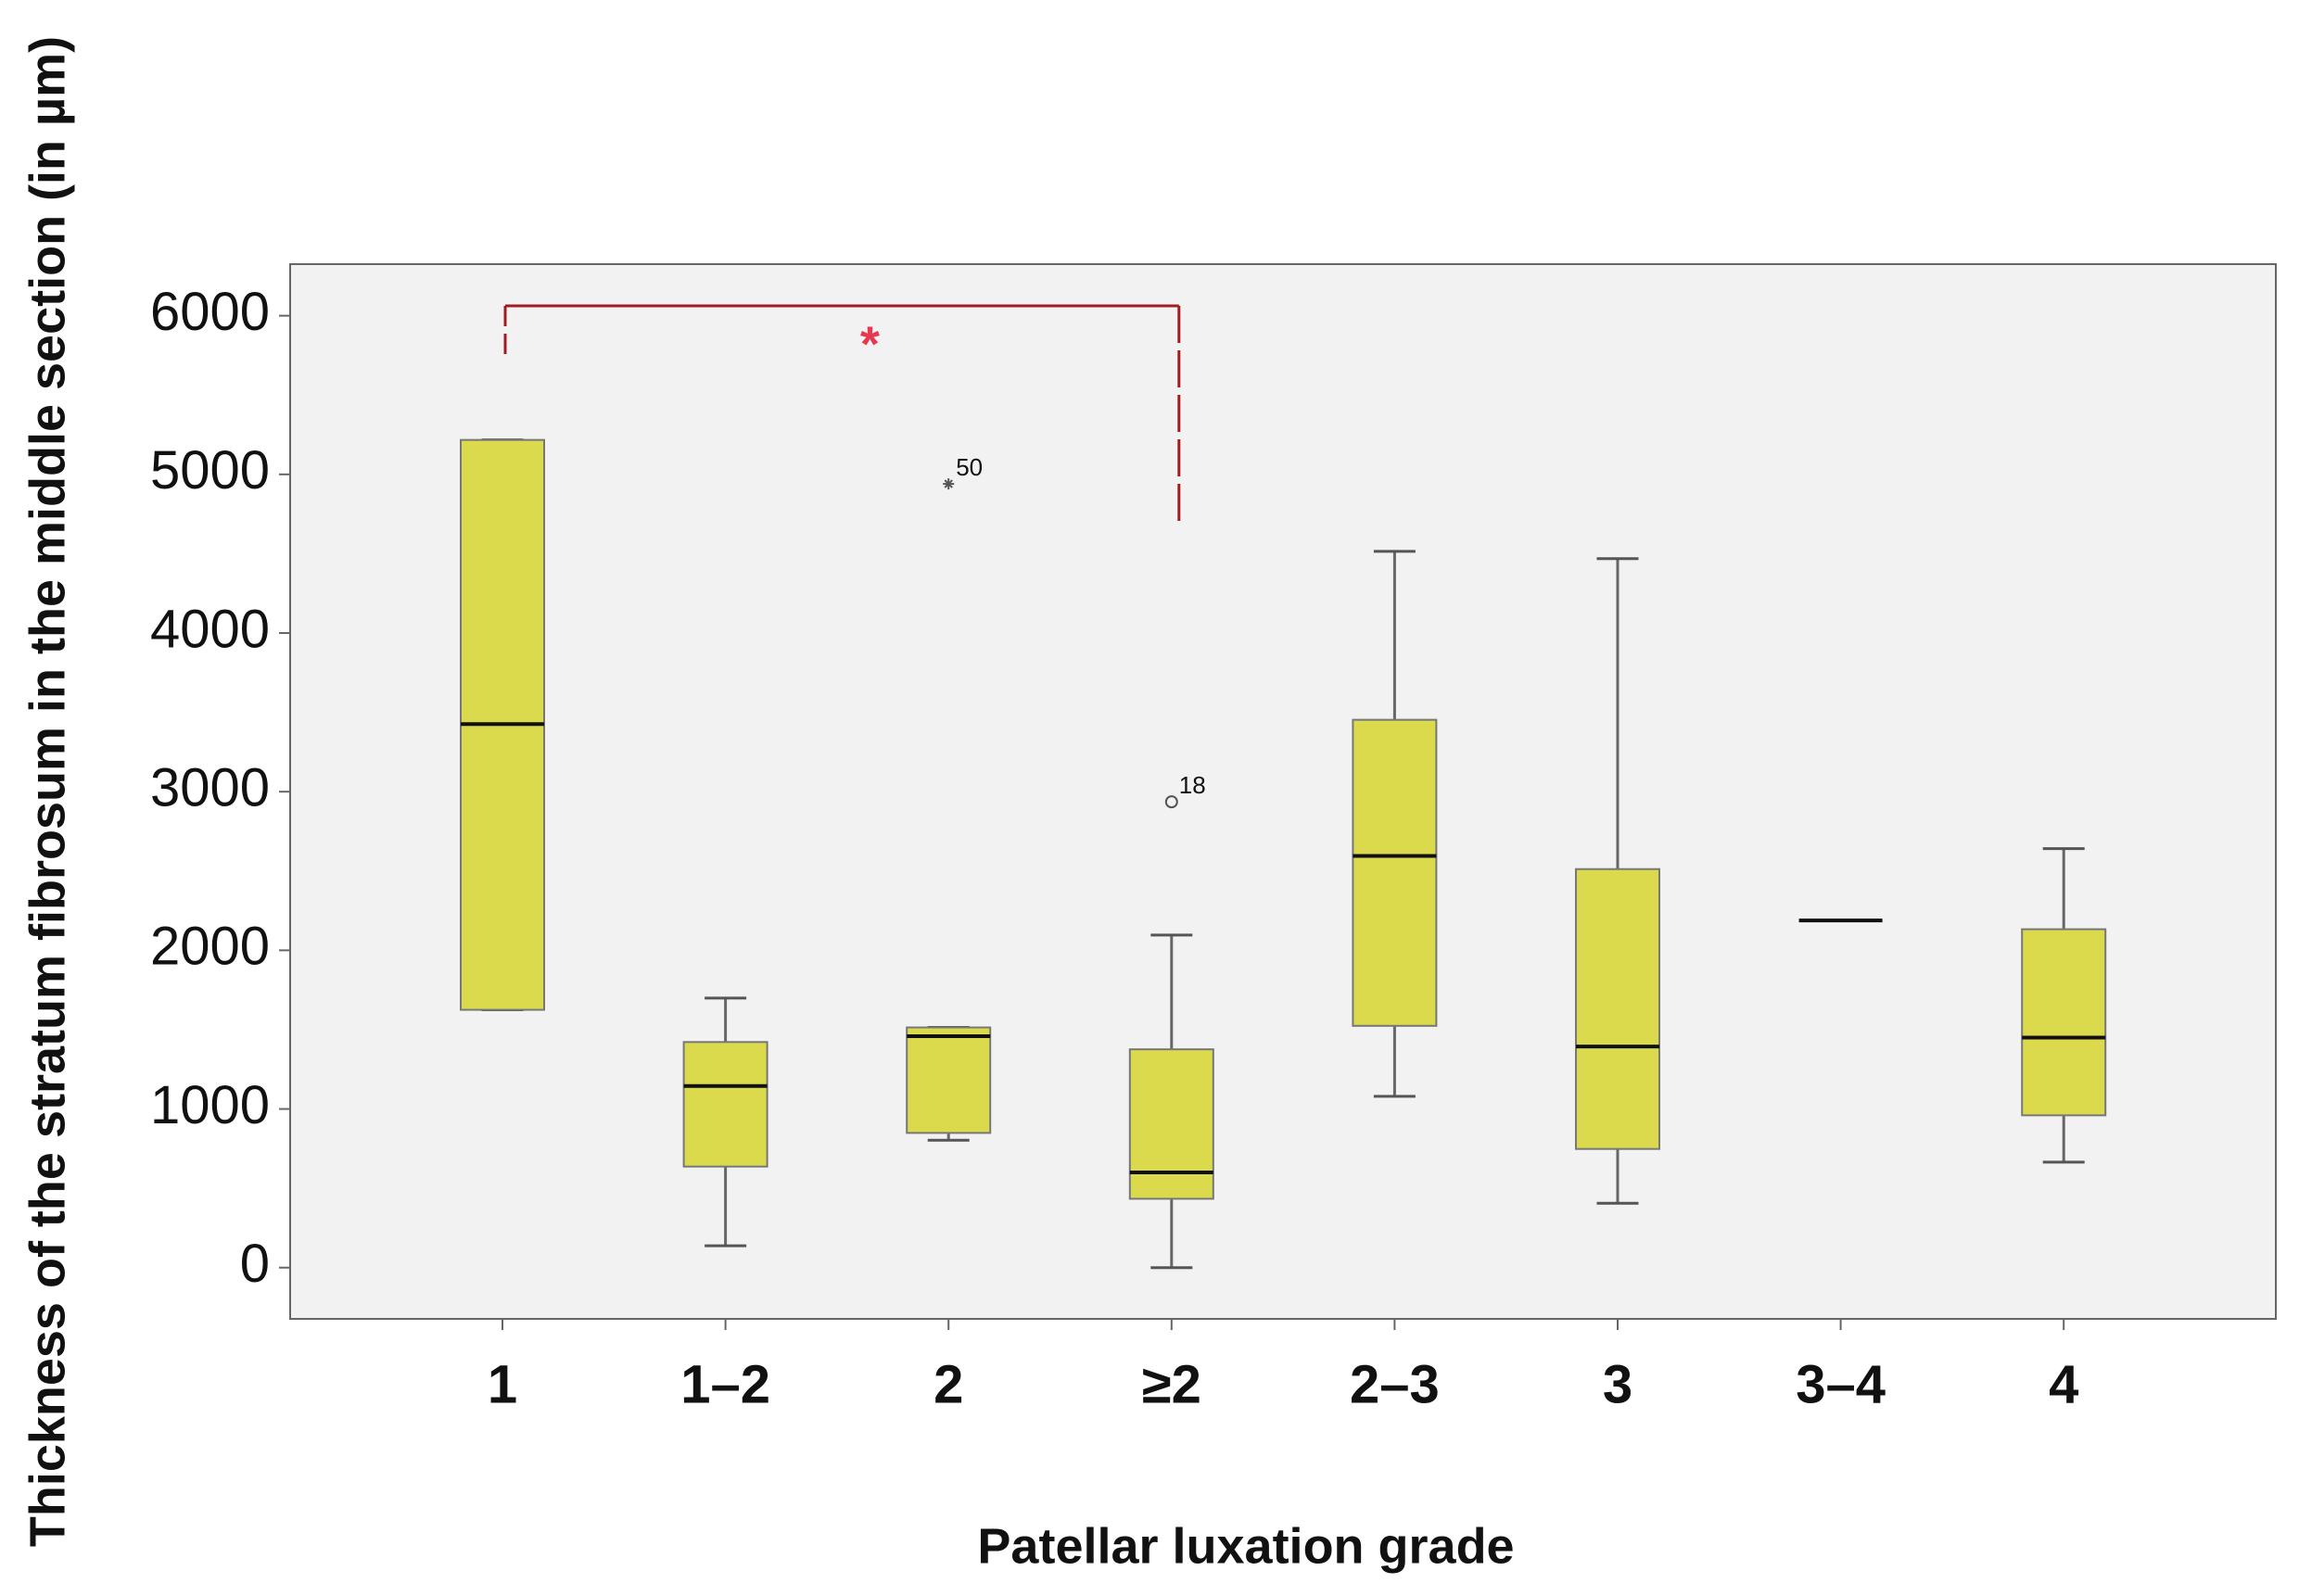  I want to click on x-tick-label: ≥2, so click(1171, 1384).